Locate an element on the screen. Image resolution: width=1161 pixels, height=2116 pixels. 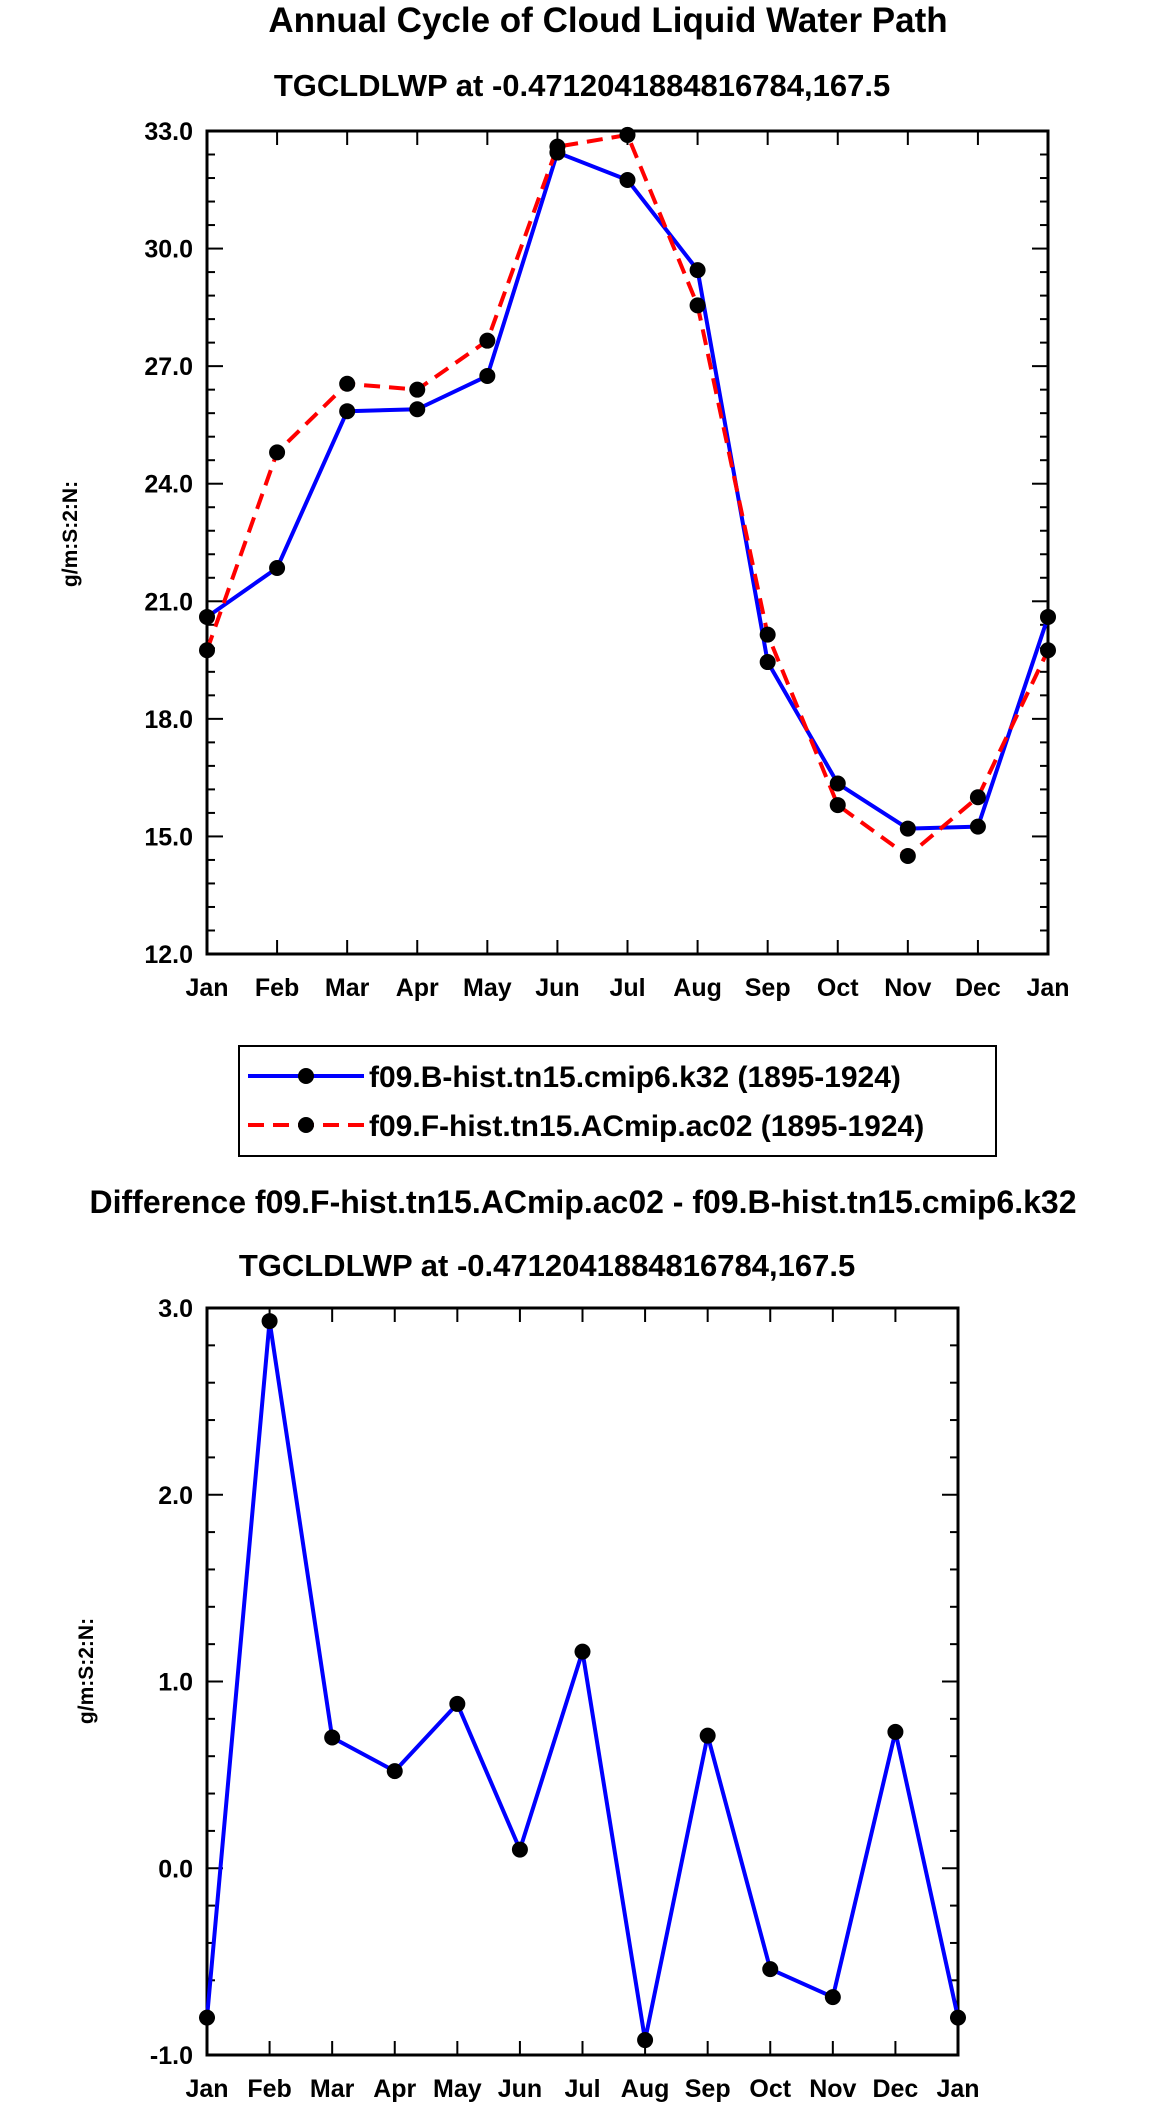
chart1-x-tick-label: Mar is located at coordinates (347, 988).